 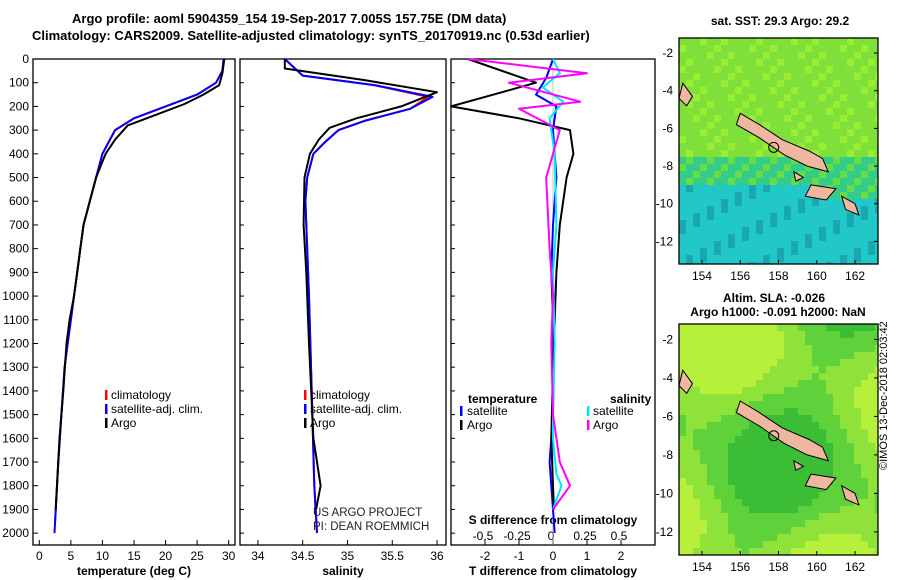 What do you see at coordinates (487, 411) in the screenshot?
I see `legend-label: satellite` at bounding box center [487, 411].